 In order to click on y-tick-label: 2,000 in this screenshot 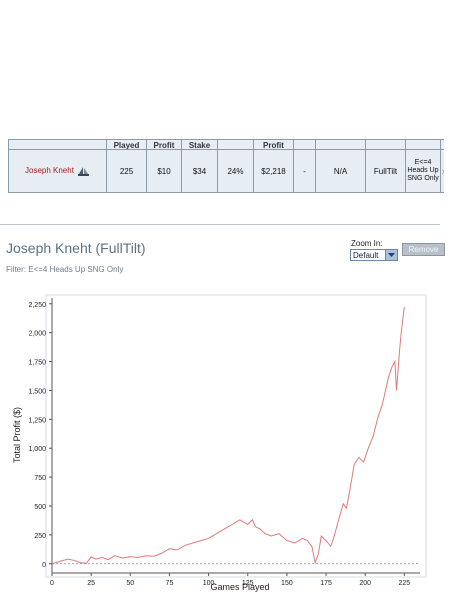, I will do `click(37, 334)`.